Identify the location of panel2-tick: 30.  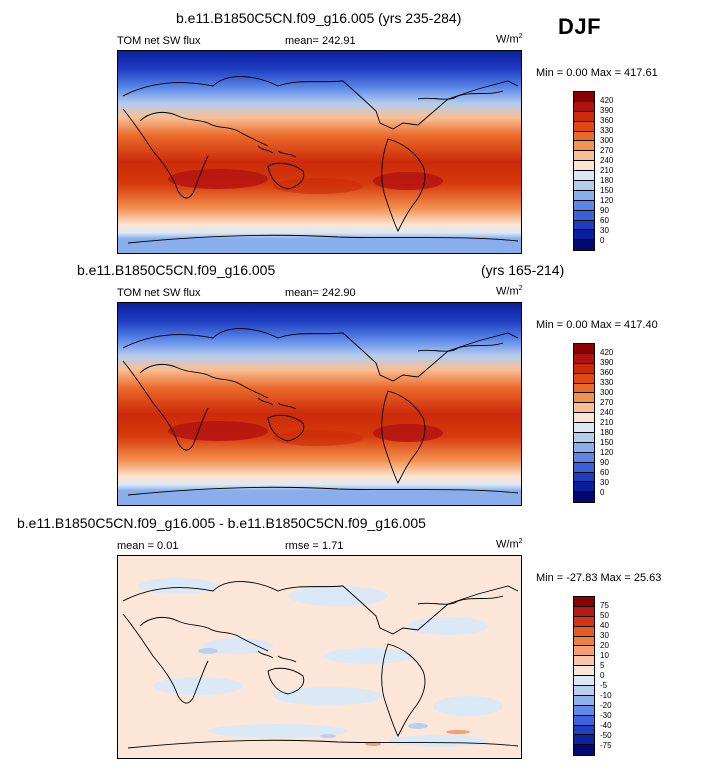
(604, 482).